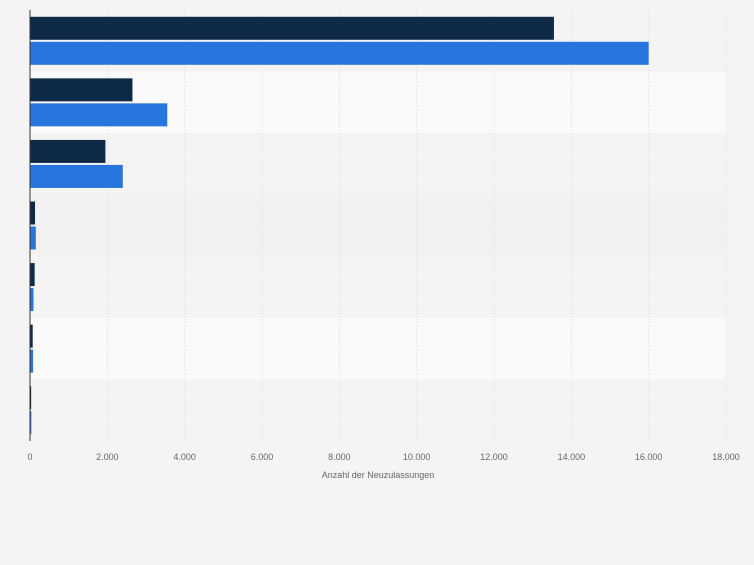 The height and width of the screenshot is (565, 754). Describe the element at coordinates (494, 457) in the screenshot. I see `x-tick-label: 12.000` at that location.